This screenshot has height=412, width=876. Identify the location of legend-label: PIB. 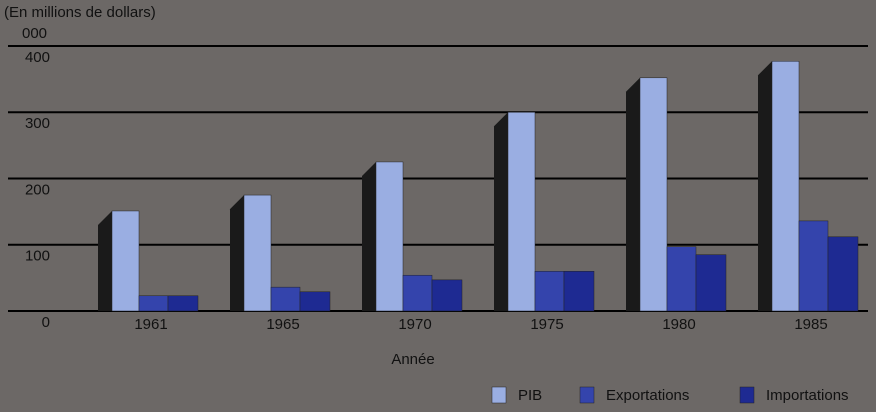
(530, 395).